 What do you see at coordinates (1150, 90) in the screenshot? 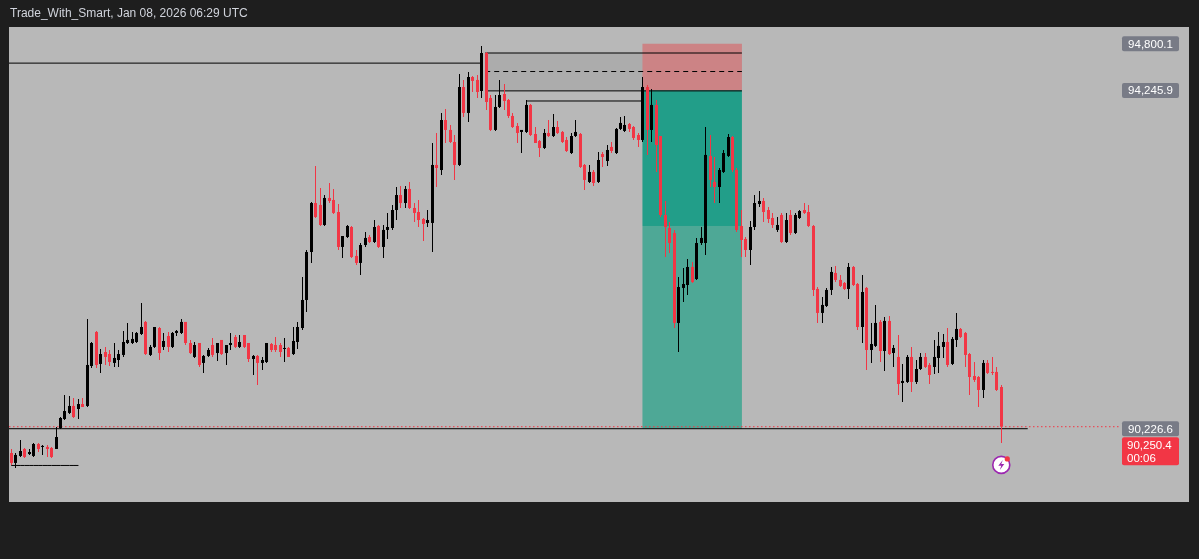
I see `y-tick-label: 94,245.9` at bounding box center [1150, 90].